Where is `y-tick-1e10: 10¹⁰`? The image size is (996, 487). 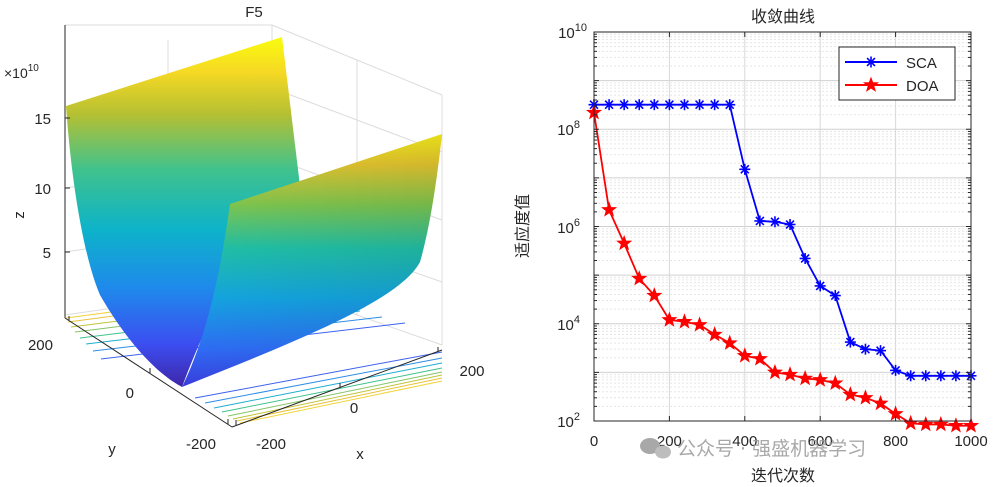 y-tick-1e10: 10¹⁰ is located at coordinates (572, 32).